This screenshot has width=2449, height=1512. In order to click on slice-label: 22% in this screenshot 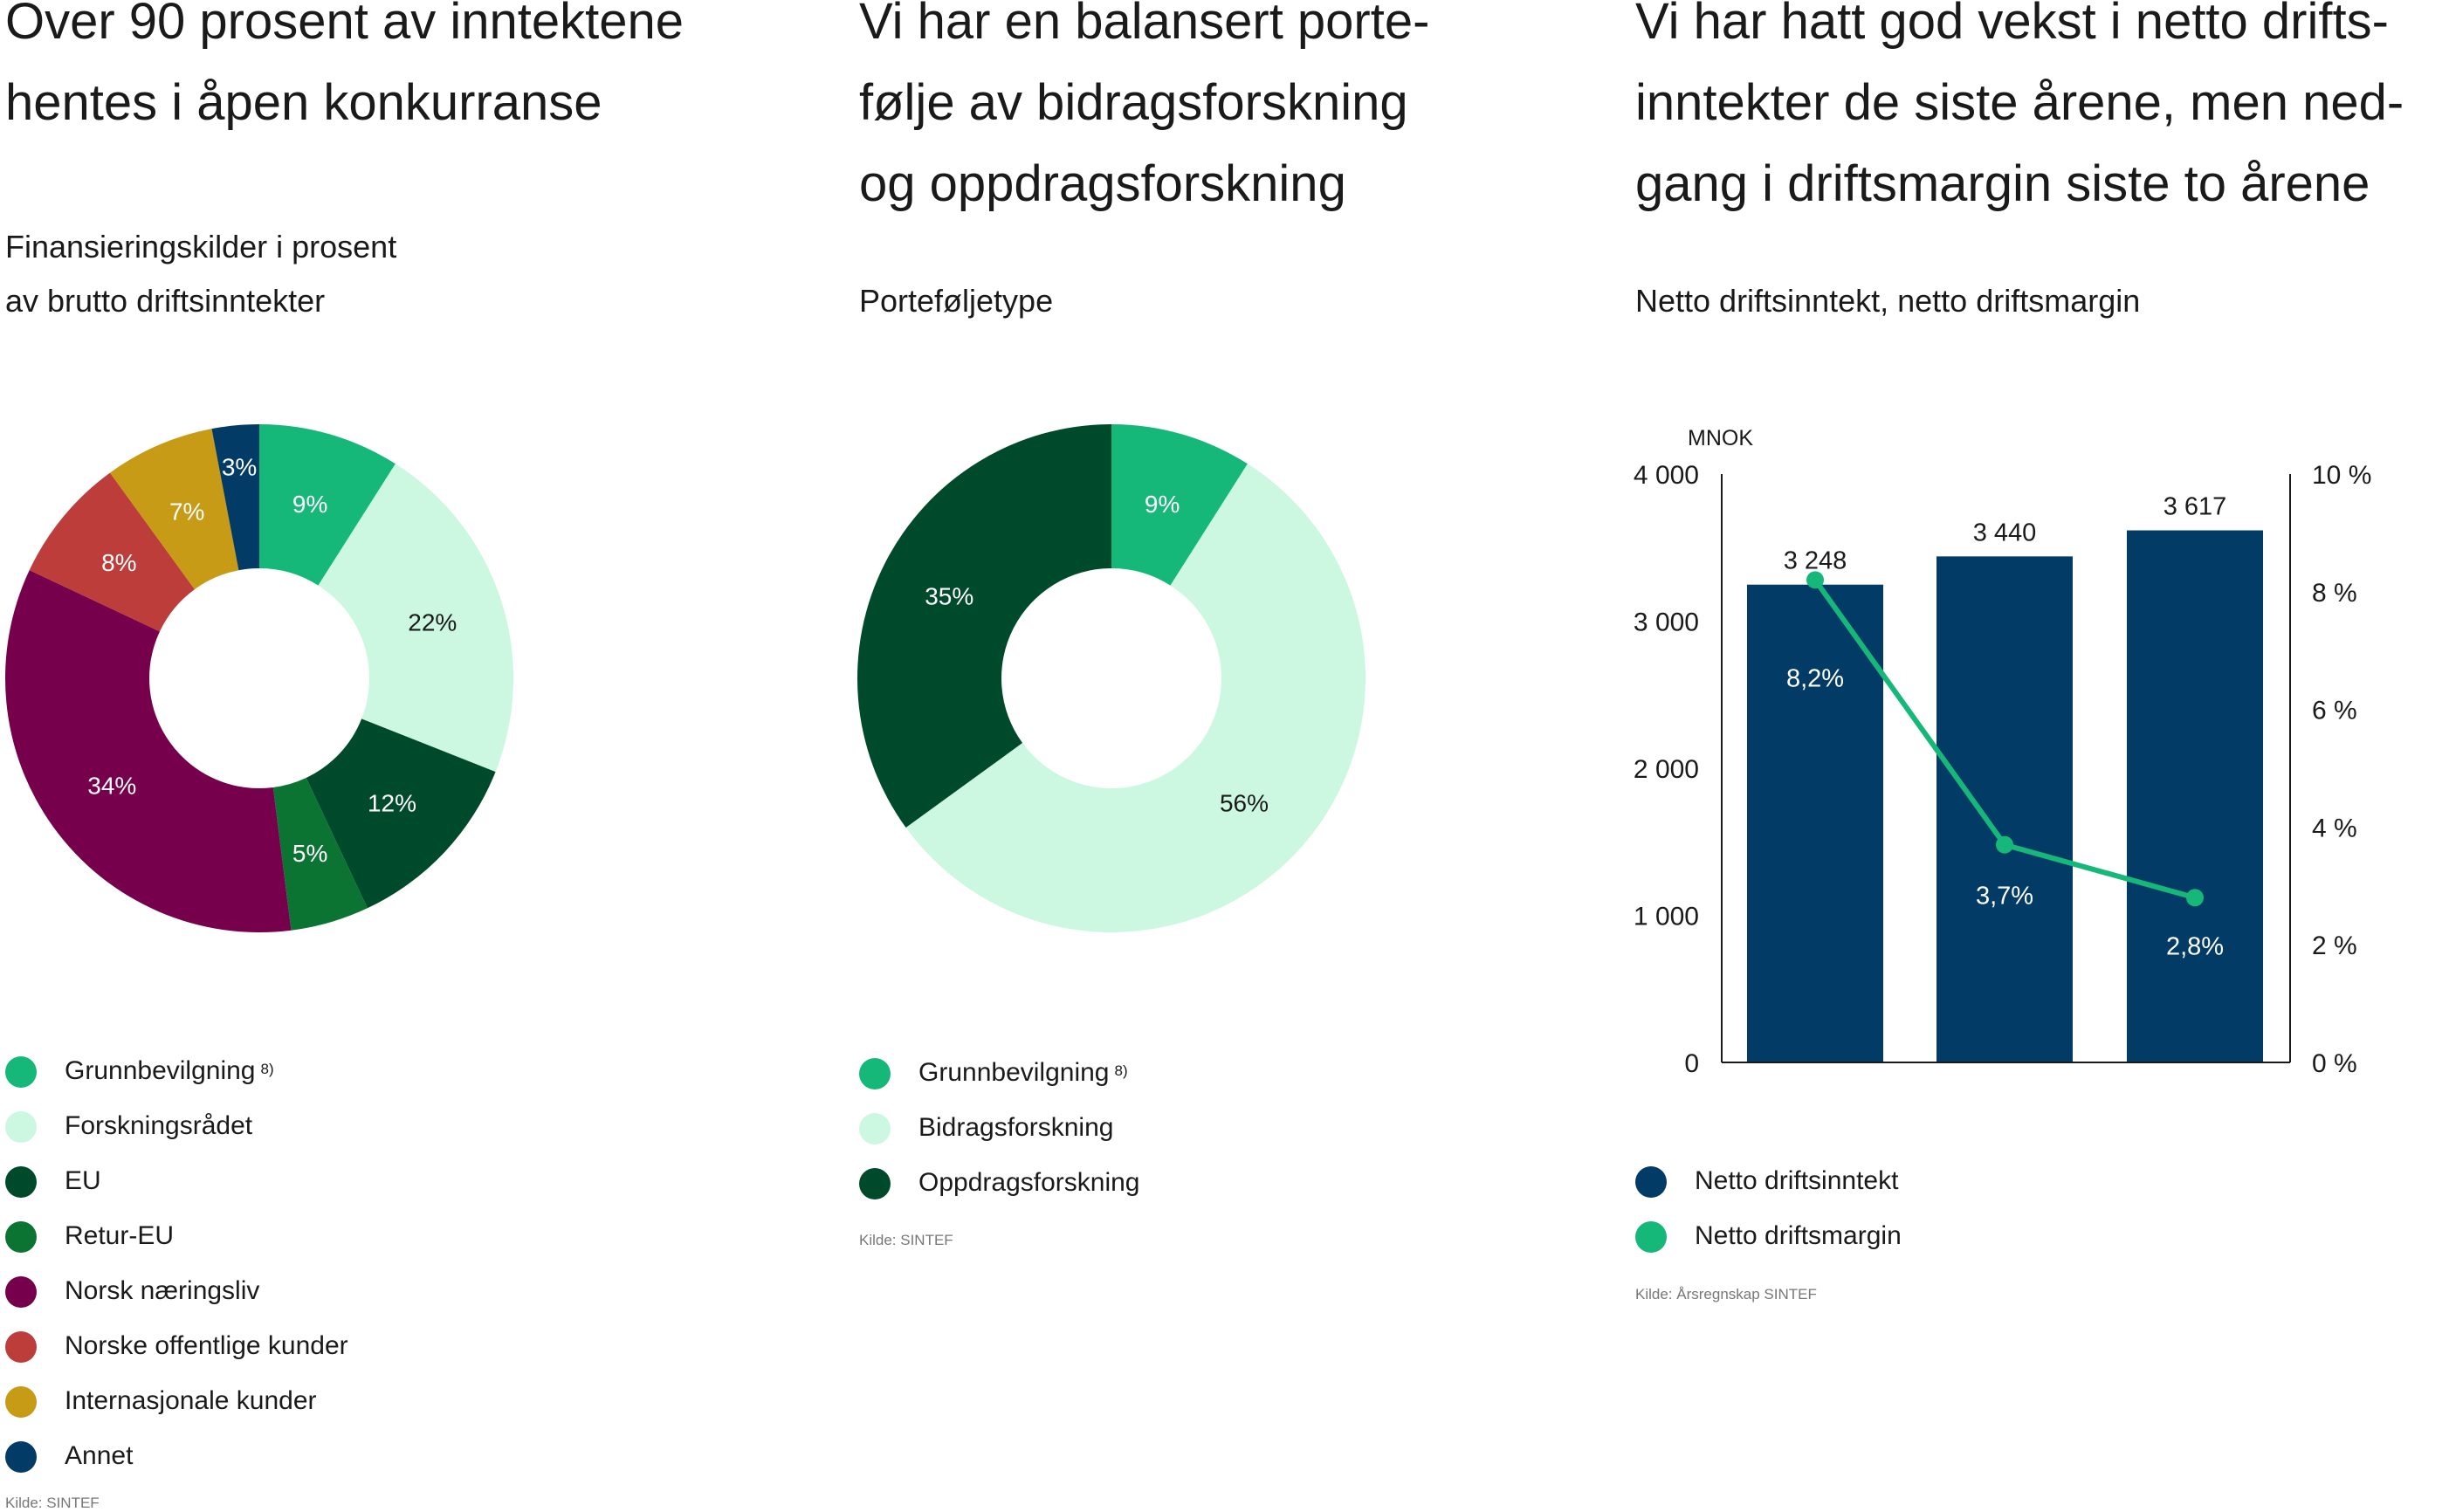, I will do `click(432, 622)`.